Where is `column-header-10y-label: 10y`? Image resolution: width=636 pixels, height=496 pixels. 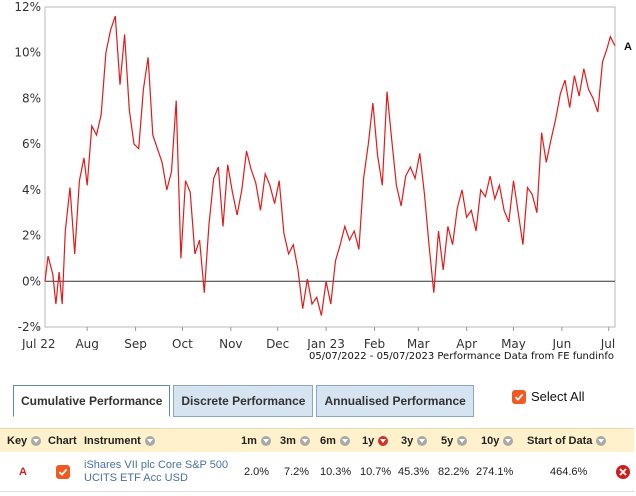 column-header-10y-label: 10y is located at coordinates (490, 441).